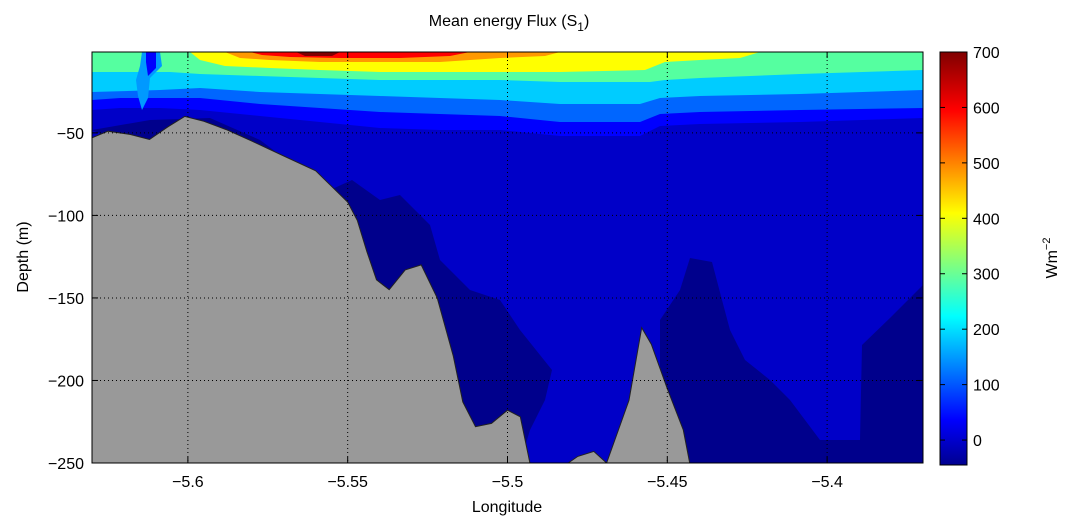 This screenshot has width=1073, height=521. What do you see at coordinates (66, 216) in the screenshot?
I see `y-tick-label: −100` at bounding box center [66, 216].